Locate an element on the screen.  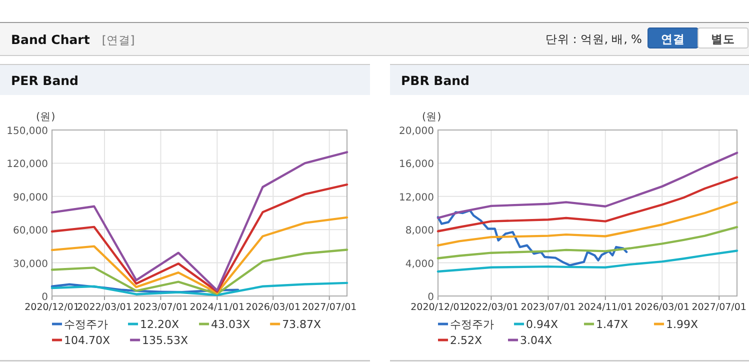
text: [연결] is located at coordinates (118, 40).